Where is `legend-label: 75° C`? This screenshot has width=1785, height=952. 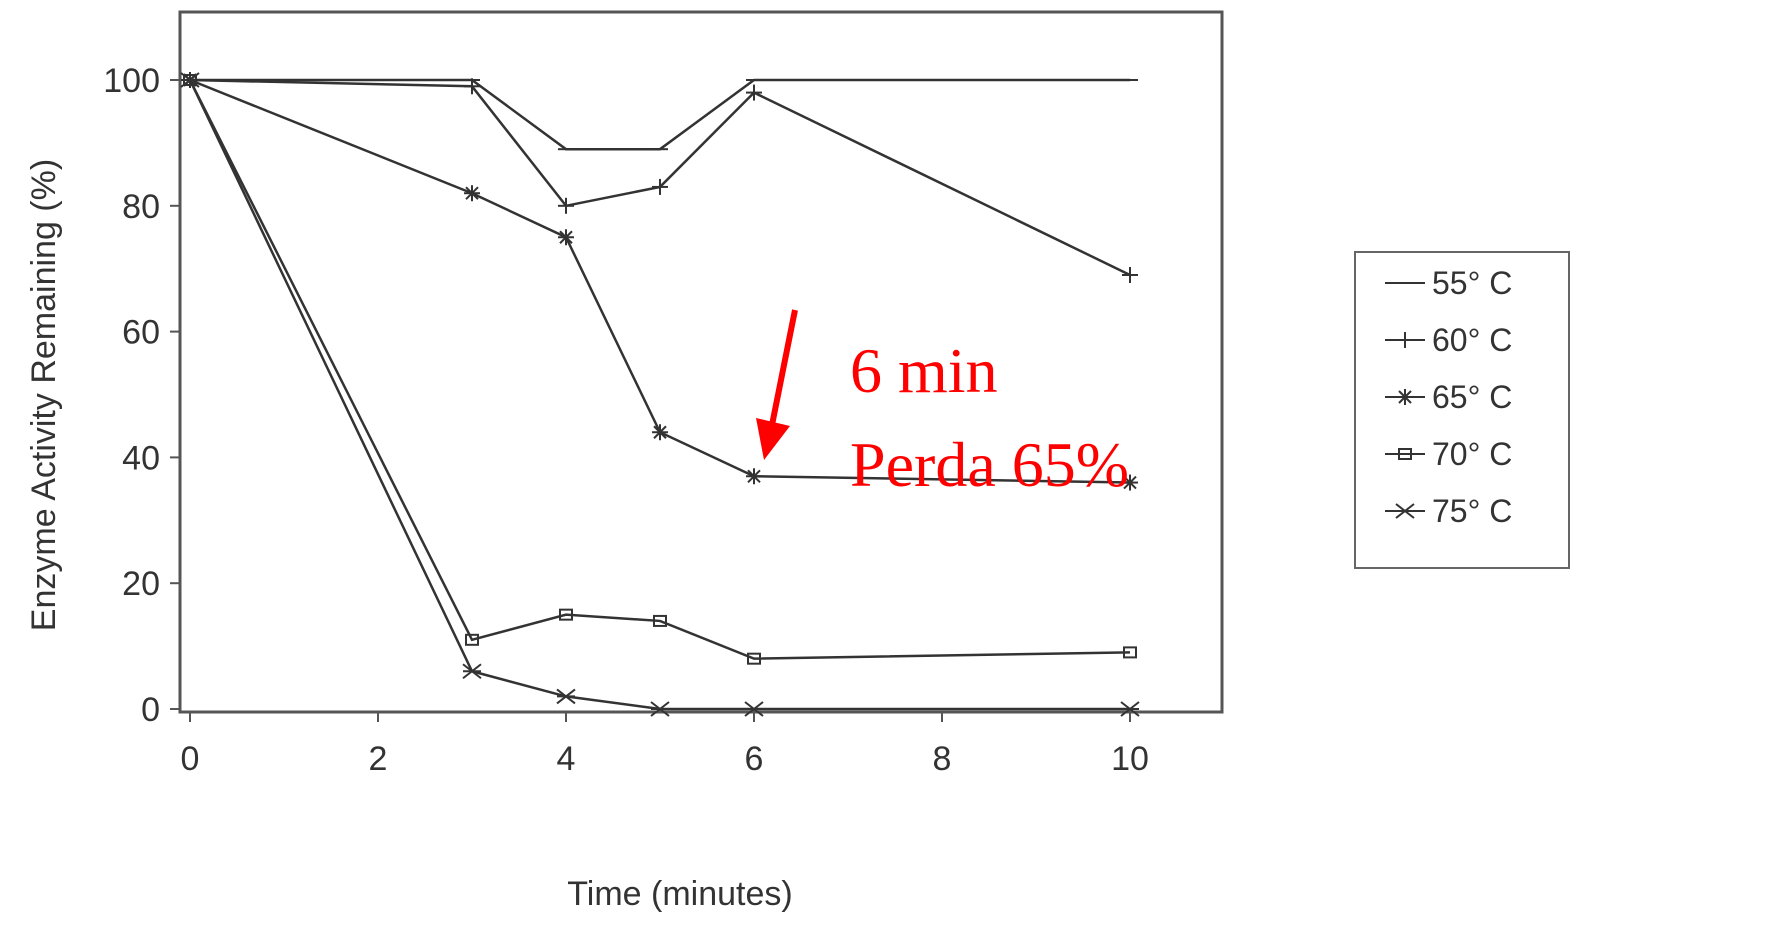
legend-label: 75° C is located at coordinates (1472, 511).